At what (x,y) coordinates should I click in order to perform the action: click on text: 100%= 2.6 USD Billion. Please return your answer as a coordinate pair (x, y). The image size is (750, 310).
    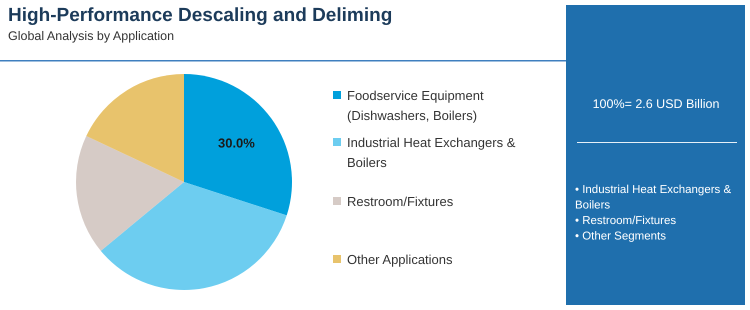
    Looking at the image, I should click on (656, 104).